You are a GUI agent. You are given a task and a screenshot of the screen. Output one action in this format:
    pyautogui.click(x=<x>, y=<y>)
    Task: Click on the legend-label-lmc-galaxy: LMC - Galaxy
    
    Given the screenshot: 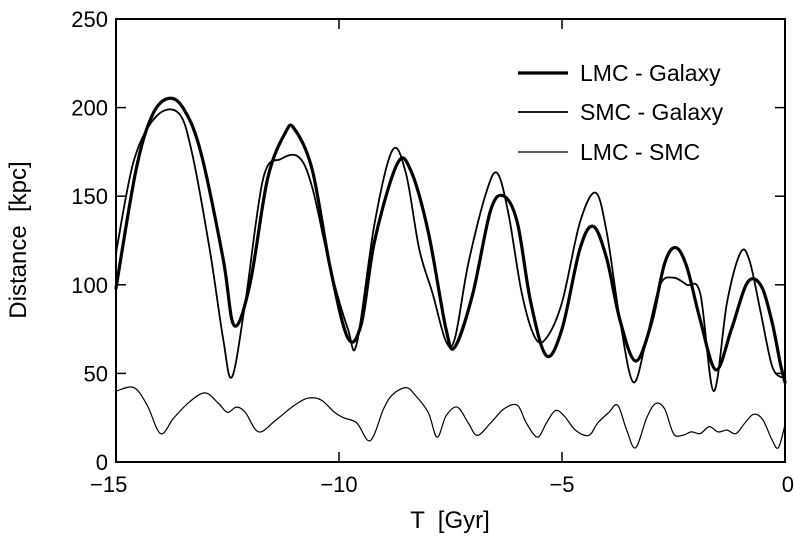 What is the action you would take?
    pyautogui.click(x=650, y=73)
    